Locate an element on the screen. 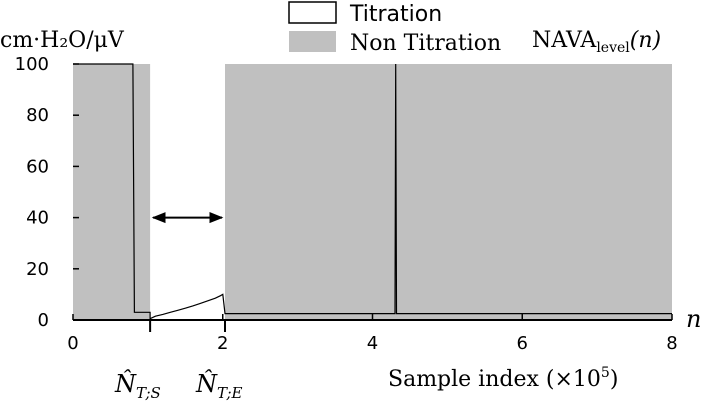  x-tick-label-1: 2 is located at coordinates (222, 343).